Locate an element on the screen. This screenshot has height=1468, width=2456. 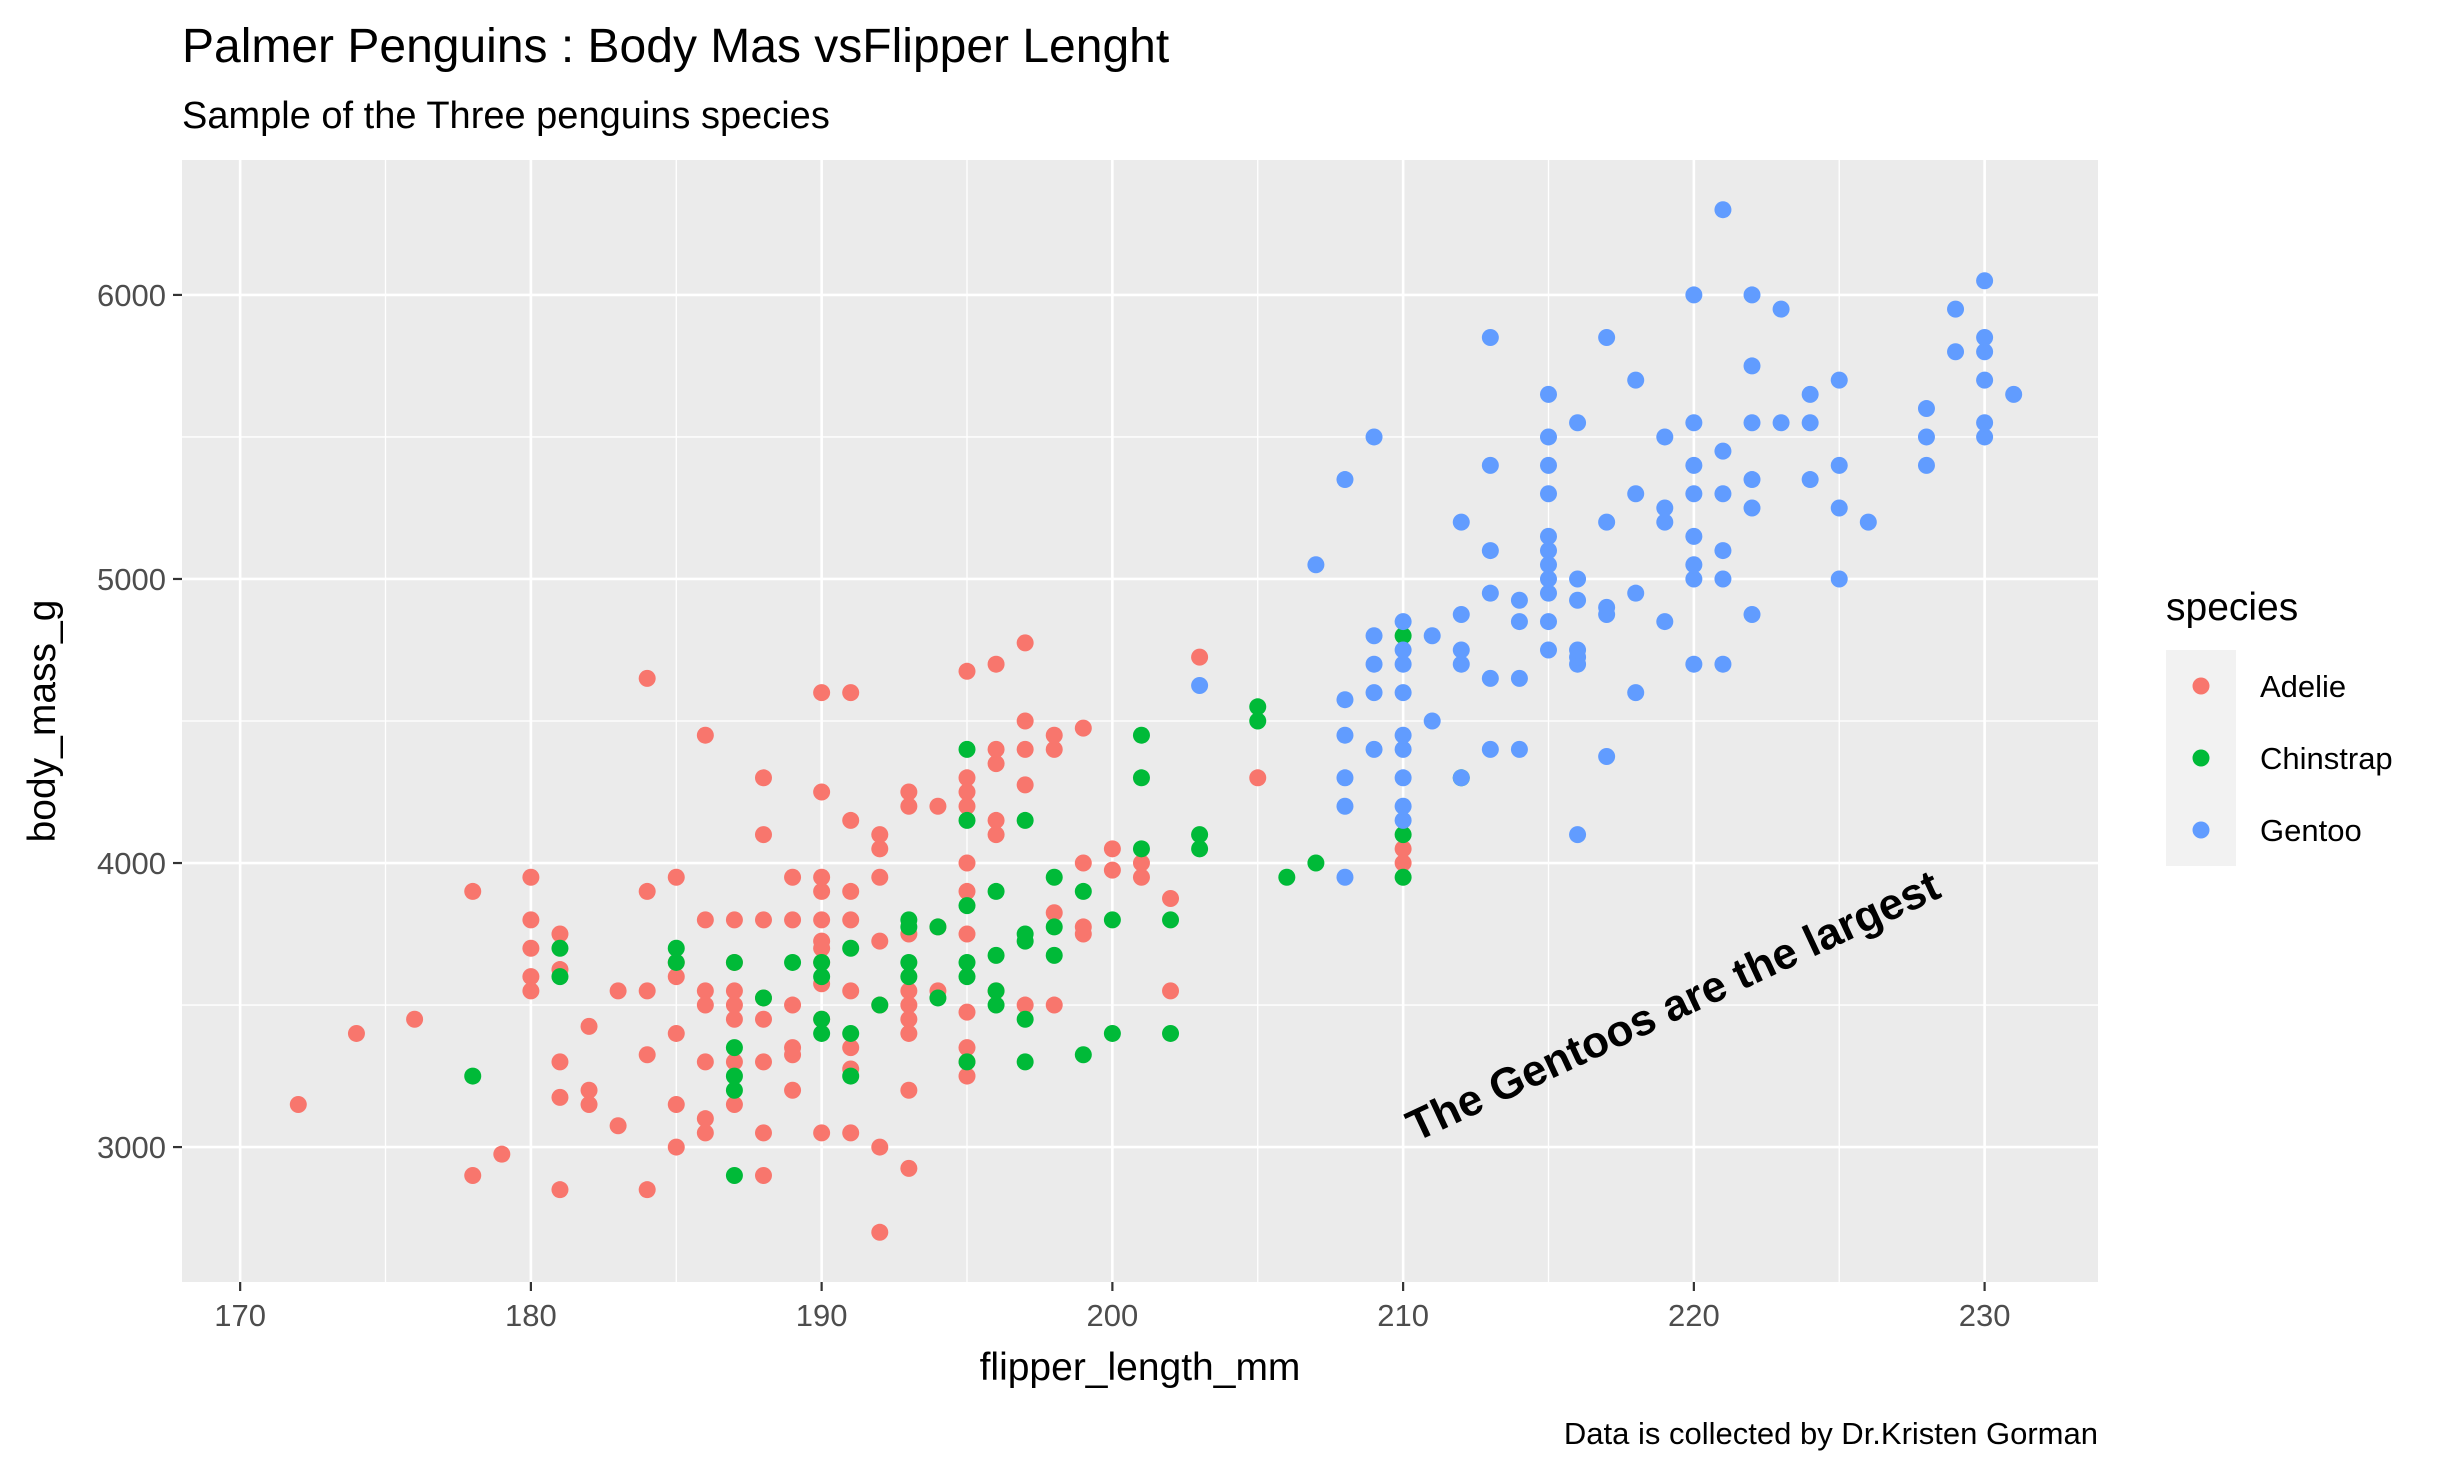
chart-subtitle: Sample of the Three penguins species is located at coordinates (506, 116).